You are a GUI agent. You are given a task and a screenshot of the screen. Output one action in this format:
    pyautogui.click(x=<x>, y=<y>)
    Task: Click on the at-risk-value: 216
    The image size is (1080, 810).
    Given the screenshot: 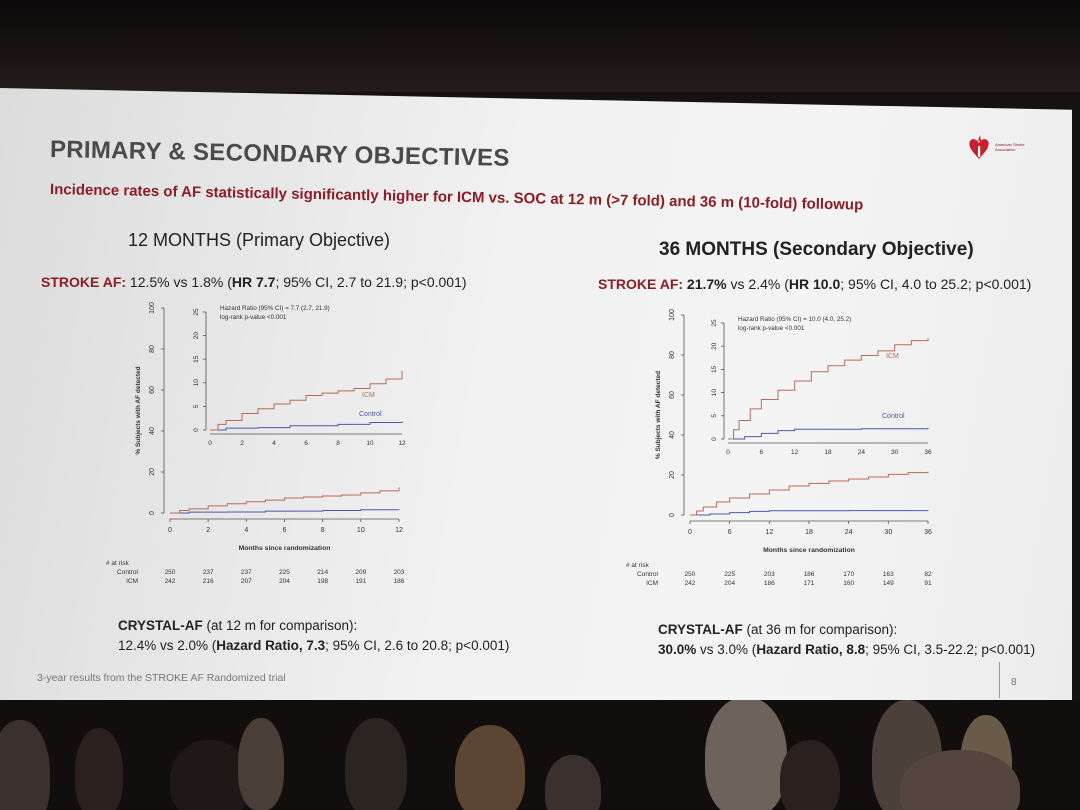 What is the action you would take?
    pyautogui.click(x=208, y=581)
    